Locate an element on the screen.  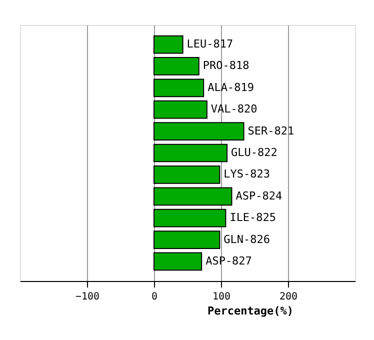
y-tick-label: SER-821 is located at coordinates (271, 131).